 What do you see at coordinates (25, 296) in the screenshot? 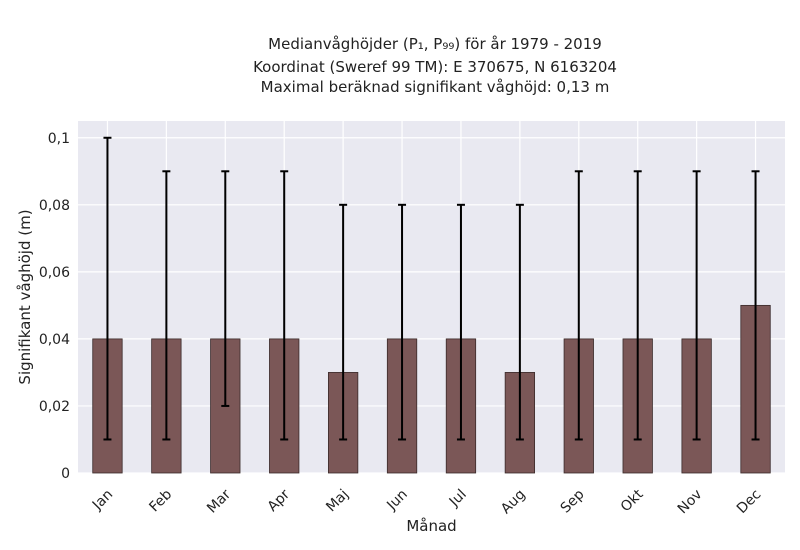
I see `y-axis-label: Signifikant våghöjd (m)` at bounding box center [25, 296].